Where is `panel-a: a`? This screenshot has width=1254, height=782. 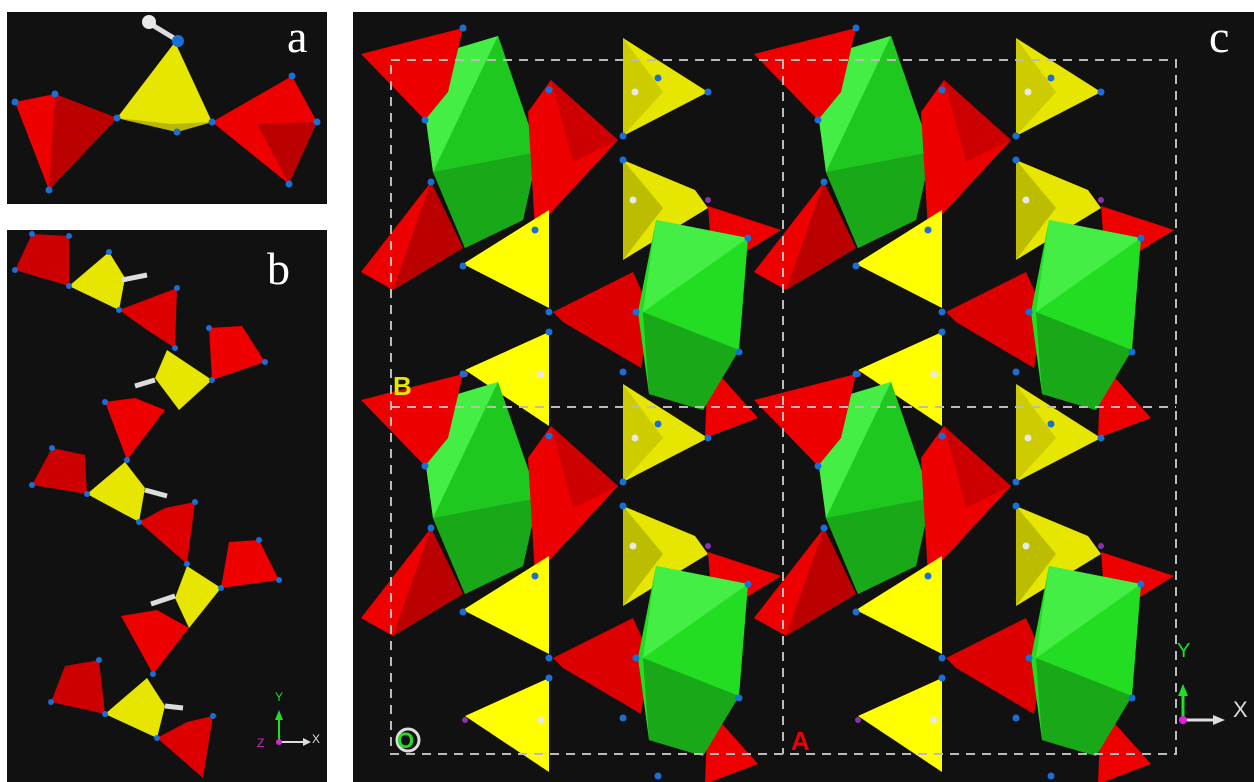
panel-a: a is located at coordinates (167, 108).